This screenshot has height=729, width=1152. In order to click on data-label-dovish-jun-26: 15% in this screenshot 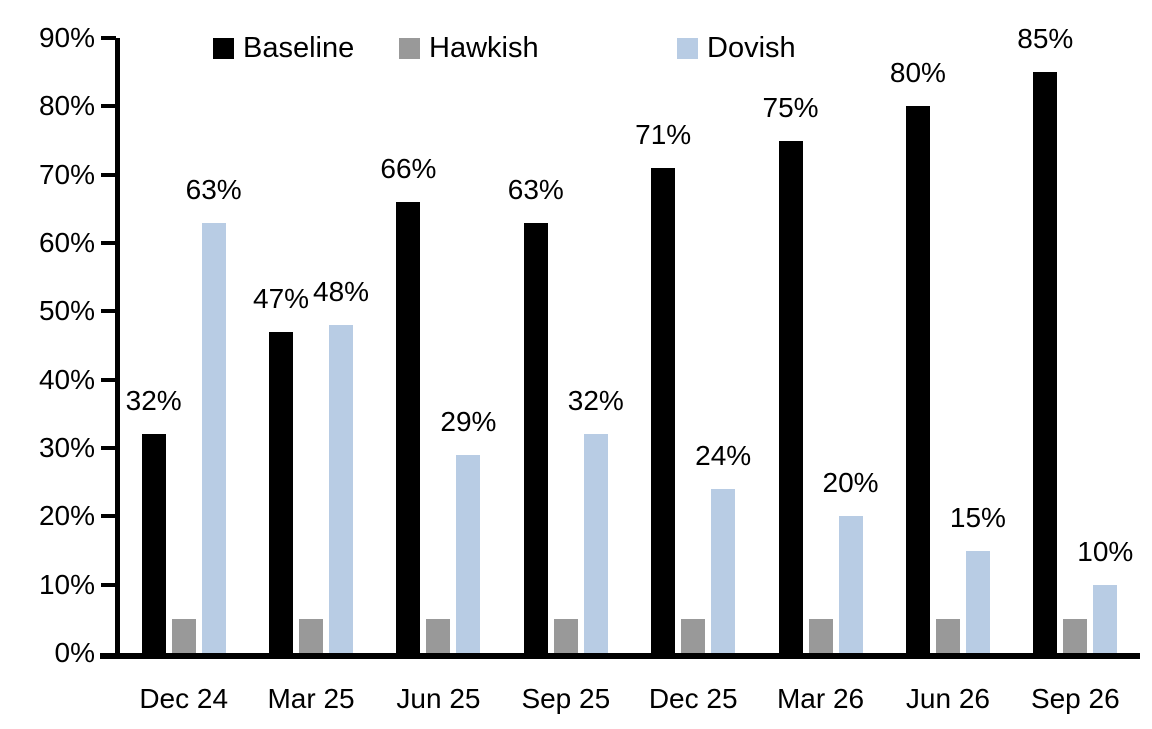, I will do `click(977, 517)`.